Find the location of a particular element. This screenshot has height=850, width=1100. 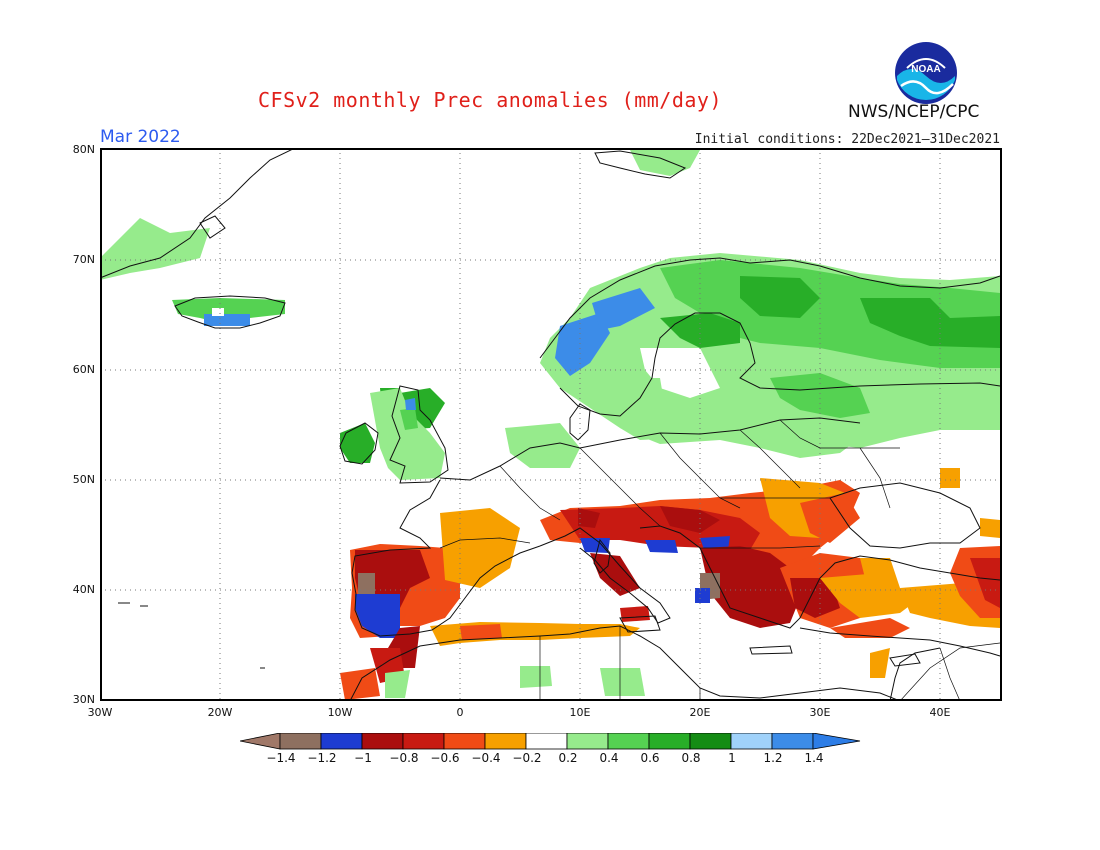

lat-label-50n: 50N is located at coordinates (83, 479).